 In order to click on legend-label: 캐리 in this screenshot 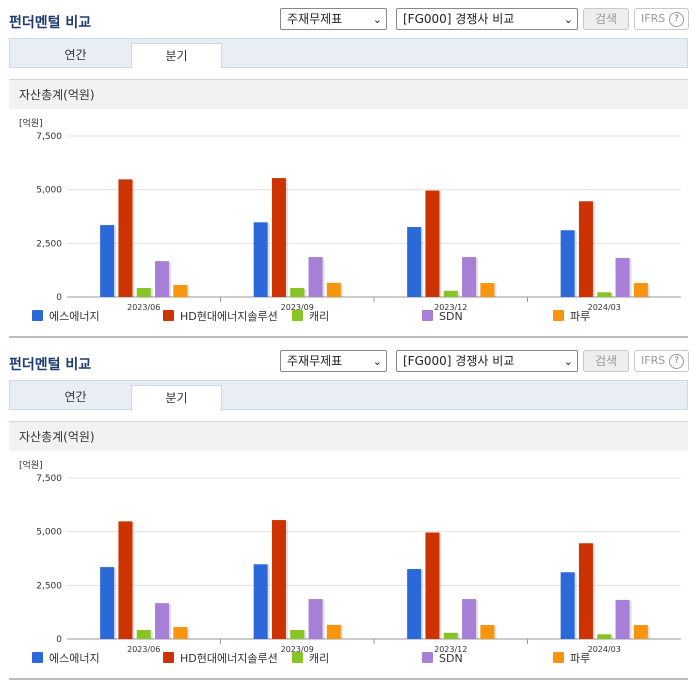, I will do `click(319, 658)`.